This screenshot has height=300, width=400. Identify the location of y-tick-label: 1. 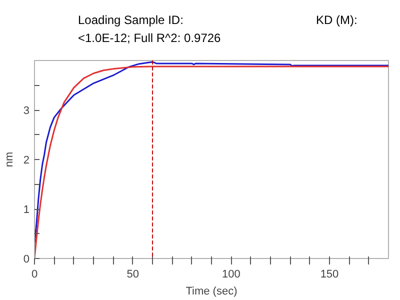
(26, 210).